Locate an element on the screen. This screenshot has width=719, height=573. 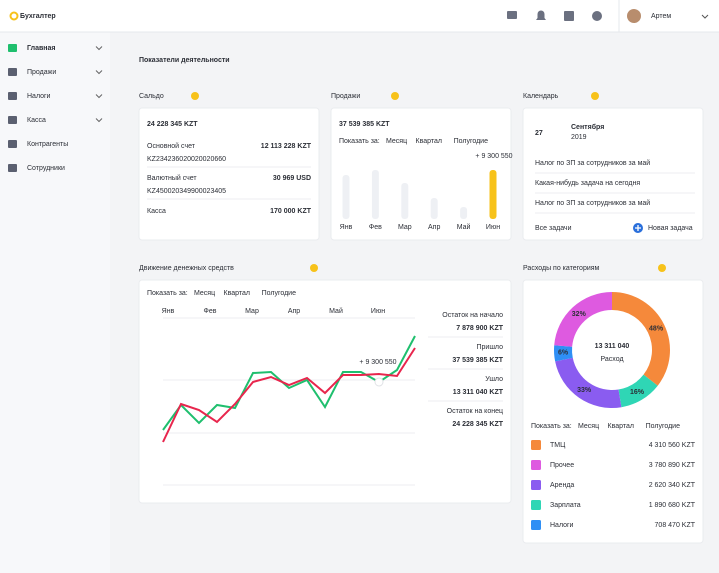
segment-label: 33% is located at coordinates (584, 390).